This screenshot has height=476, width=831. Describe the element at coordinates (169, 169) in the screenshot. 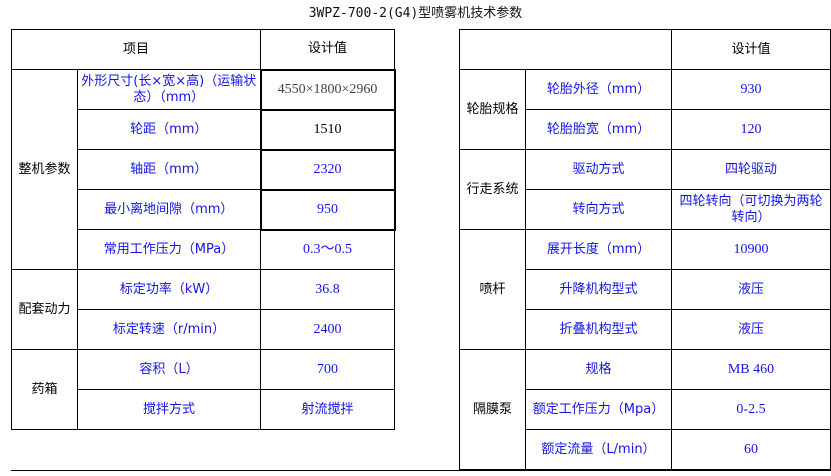

I see `row-label: 轴距（mm）` at that location.